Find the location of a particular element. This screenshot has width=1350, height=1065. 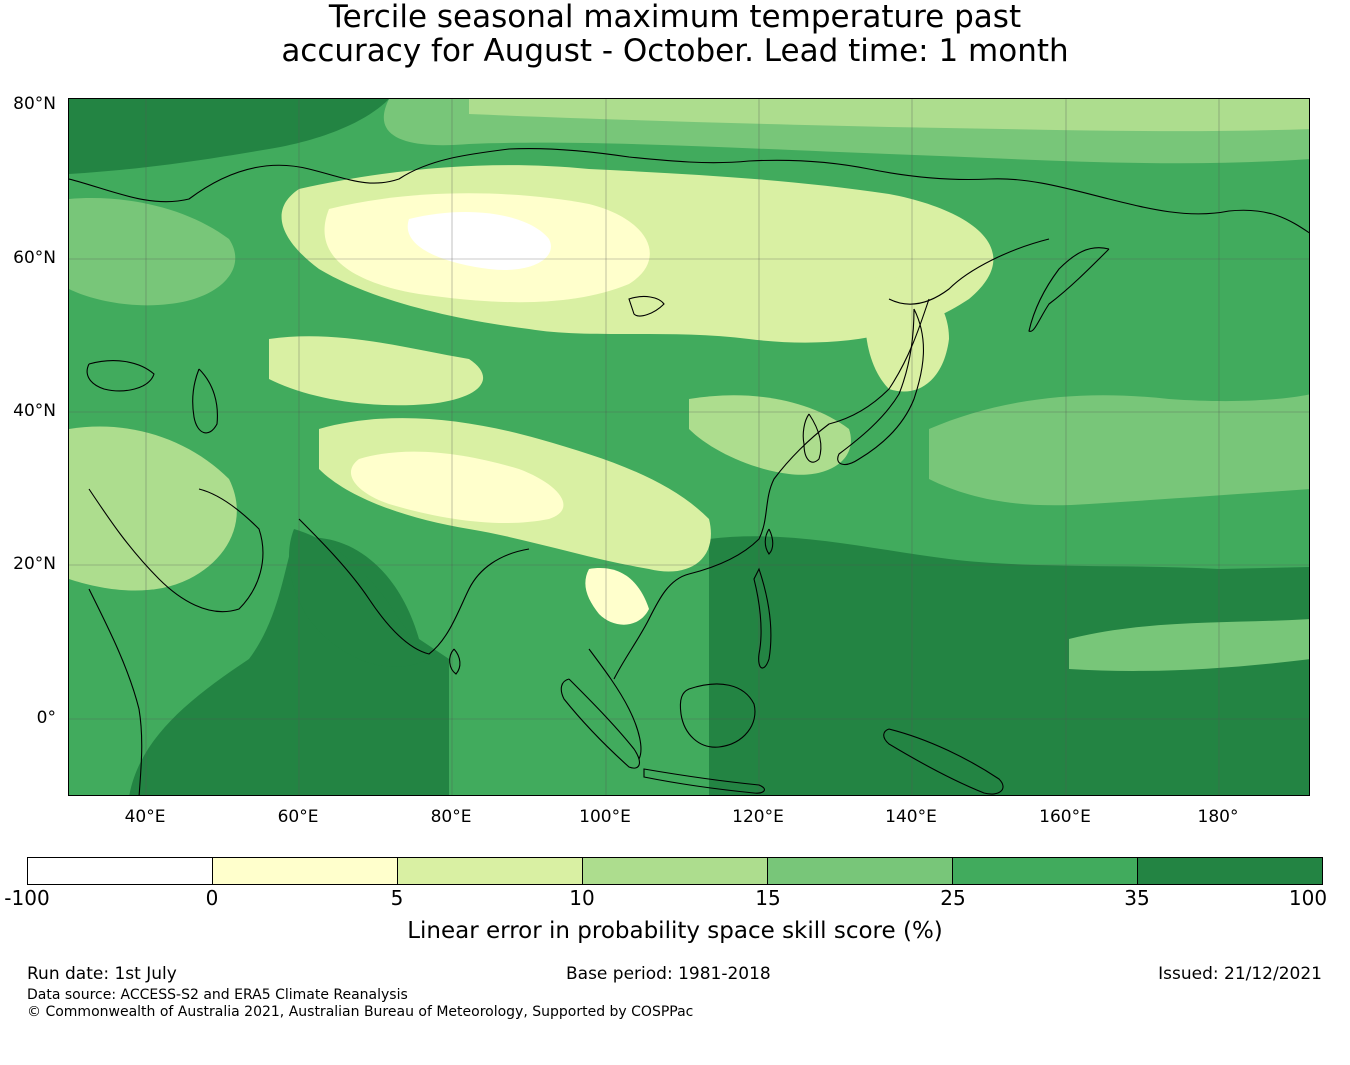

arabian-sea-high-skill-region is located at coordinates (359, 598).